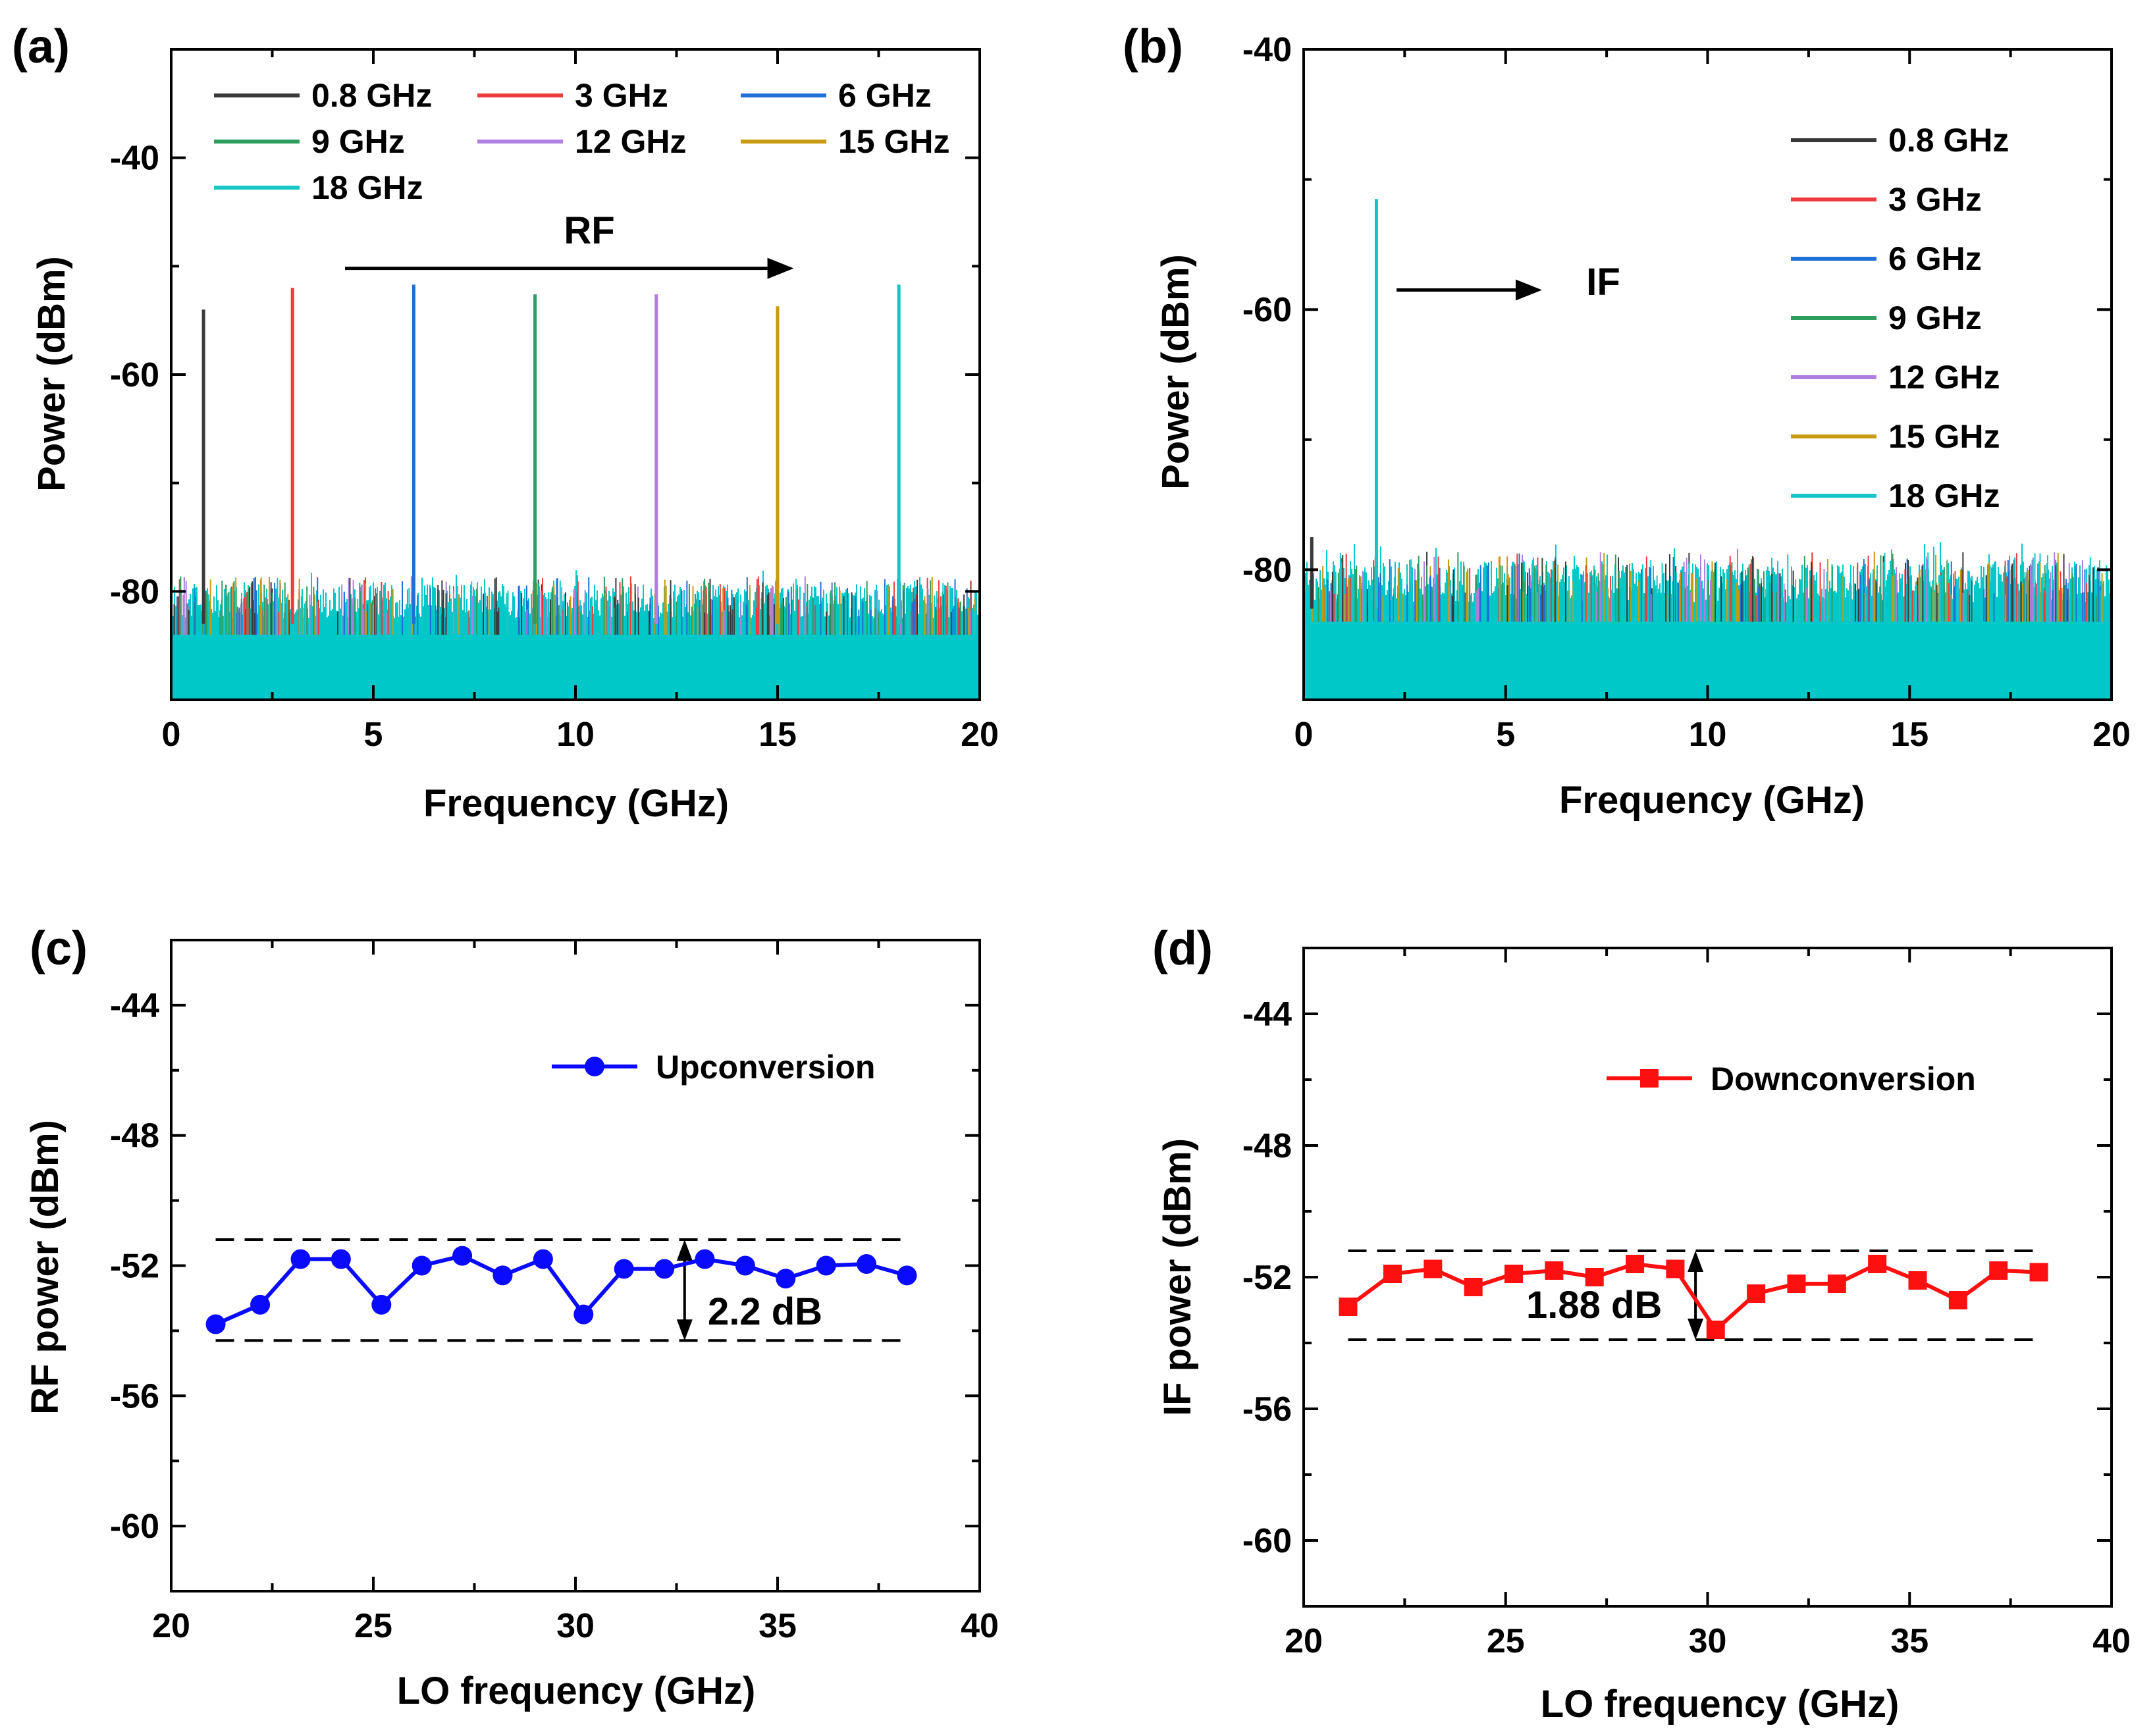 This screenshot has height=1736, width=2155. What do you see at coordinates (1267, 1146) in the screenshot?
I see `y-tick-label-d: -48` at bounding box center [1267, 1146].